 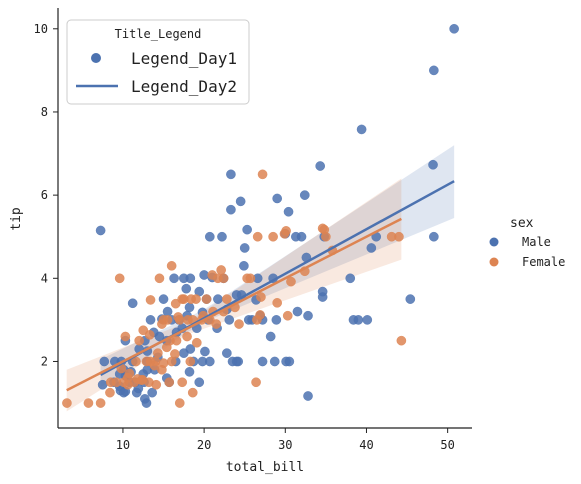 What do you see at coordinates (366, 445) in the screenshot?
I see `x-tick-label: 40` at bounding box center [366, 445].